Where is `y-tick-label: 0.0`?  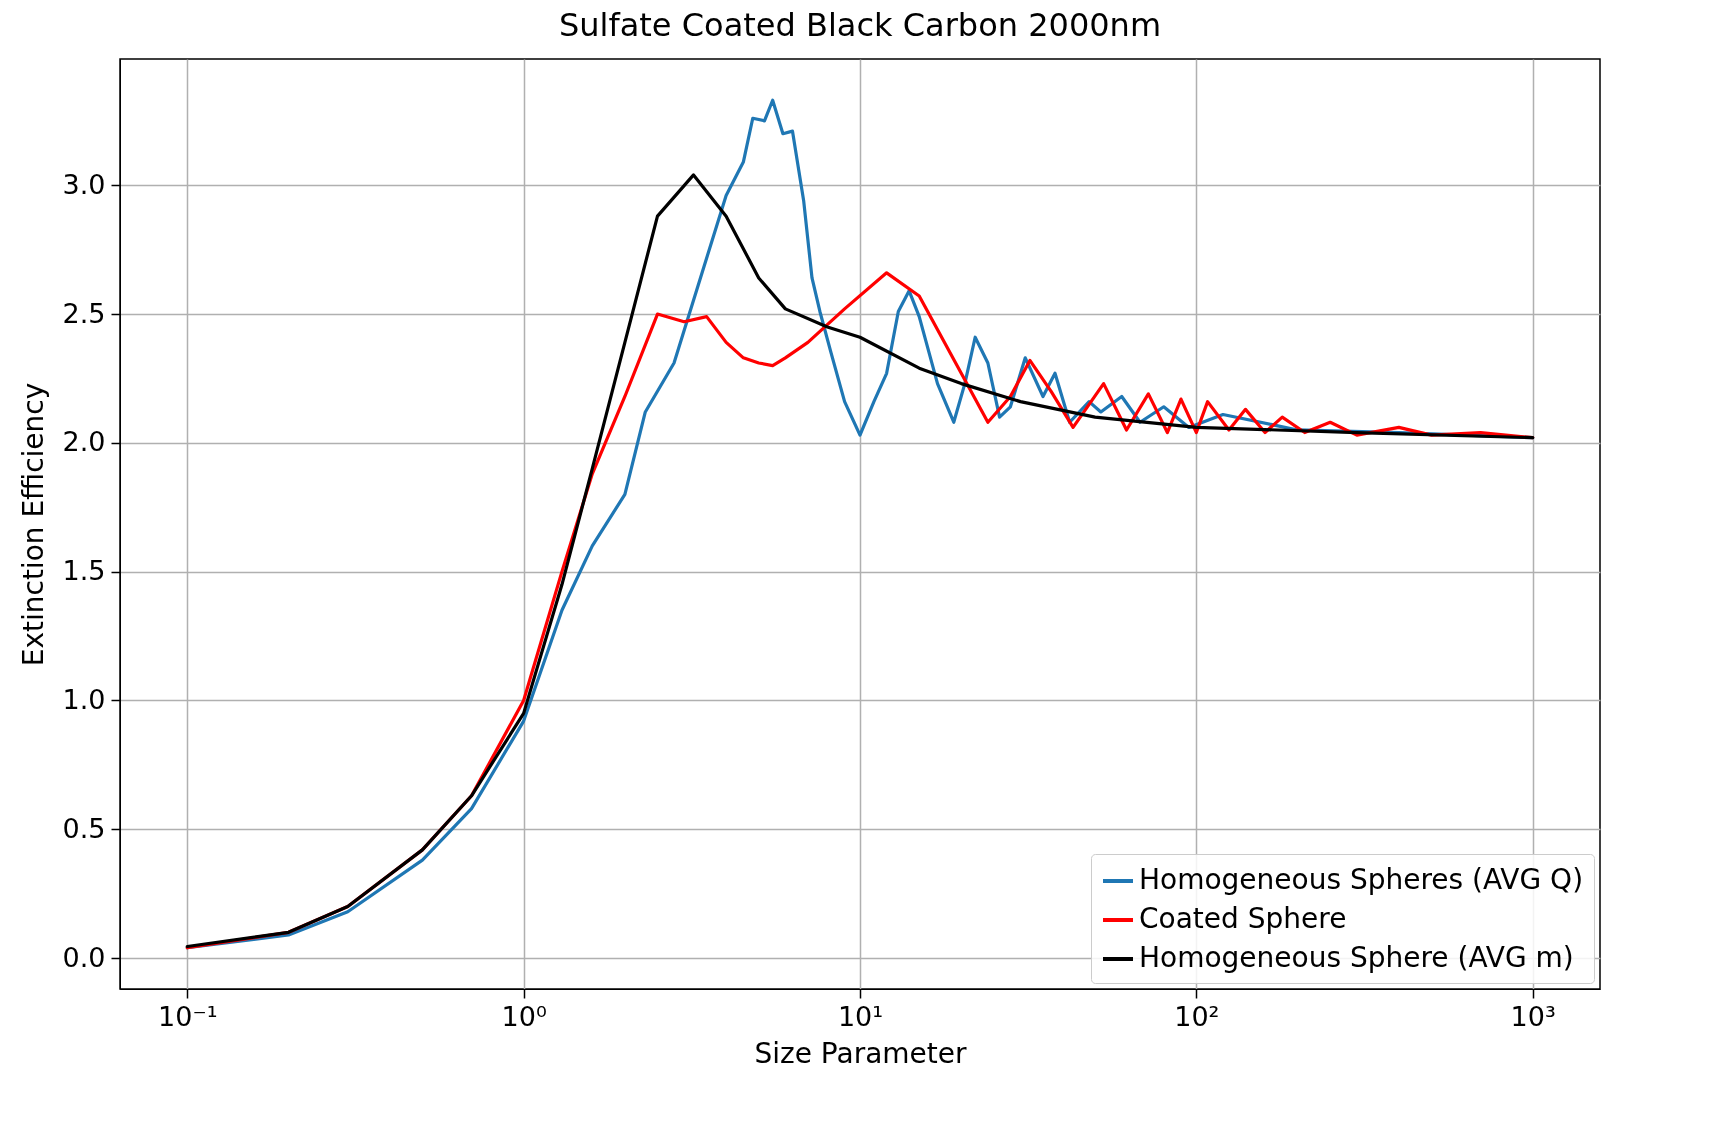
y-tick-label: 0.0 is located at coordinates (84, 957).